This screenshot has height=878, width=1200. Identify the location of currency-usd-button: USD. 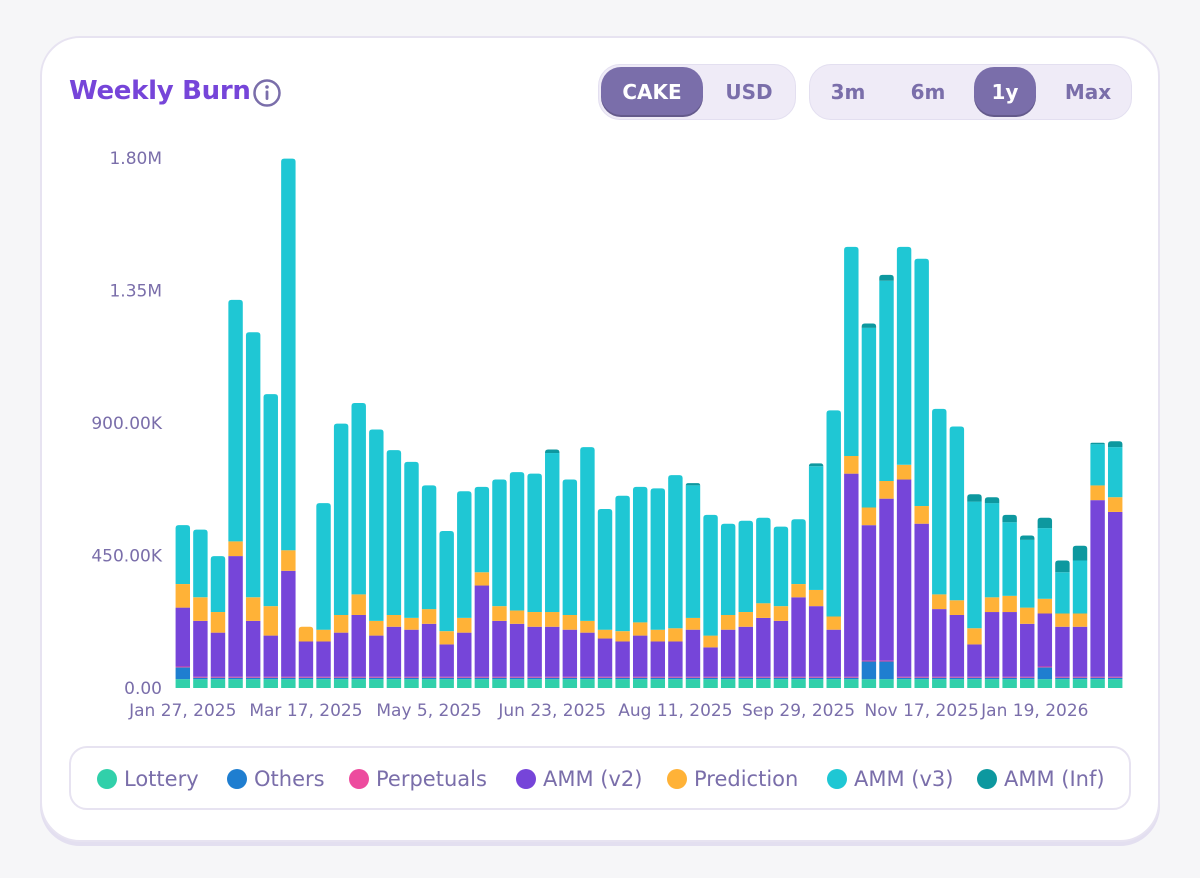
(749, 92).